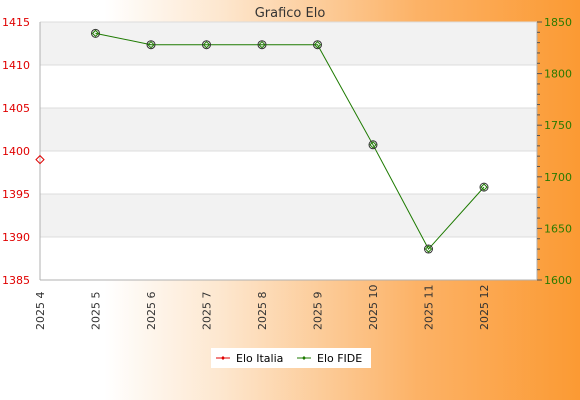 The width and height of the screenshot is (580, 400). Describe the element at coordinates (262, 311) in the screenshot. I see `x-axis-tick-label: 2025 8` at that location.